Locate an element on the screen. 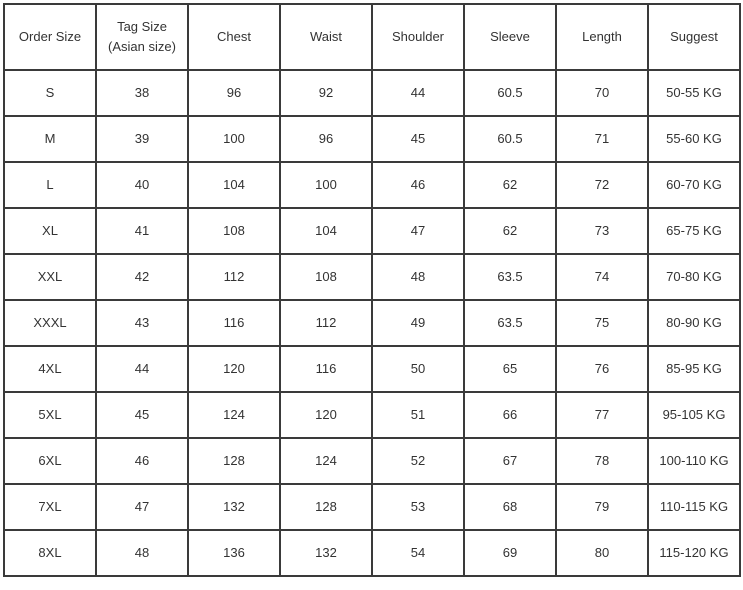 The height and width of the screenshot is (590, 743). cell-sleeve: 66 is located at coordinates (510, 415).